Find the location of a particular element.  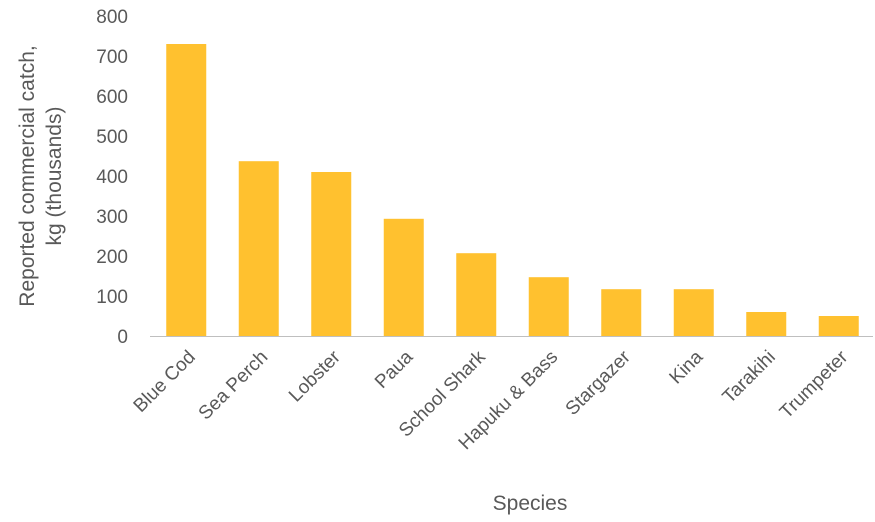

x-tick-label: Lobster is located at coordinates (315, 376).